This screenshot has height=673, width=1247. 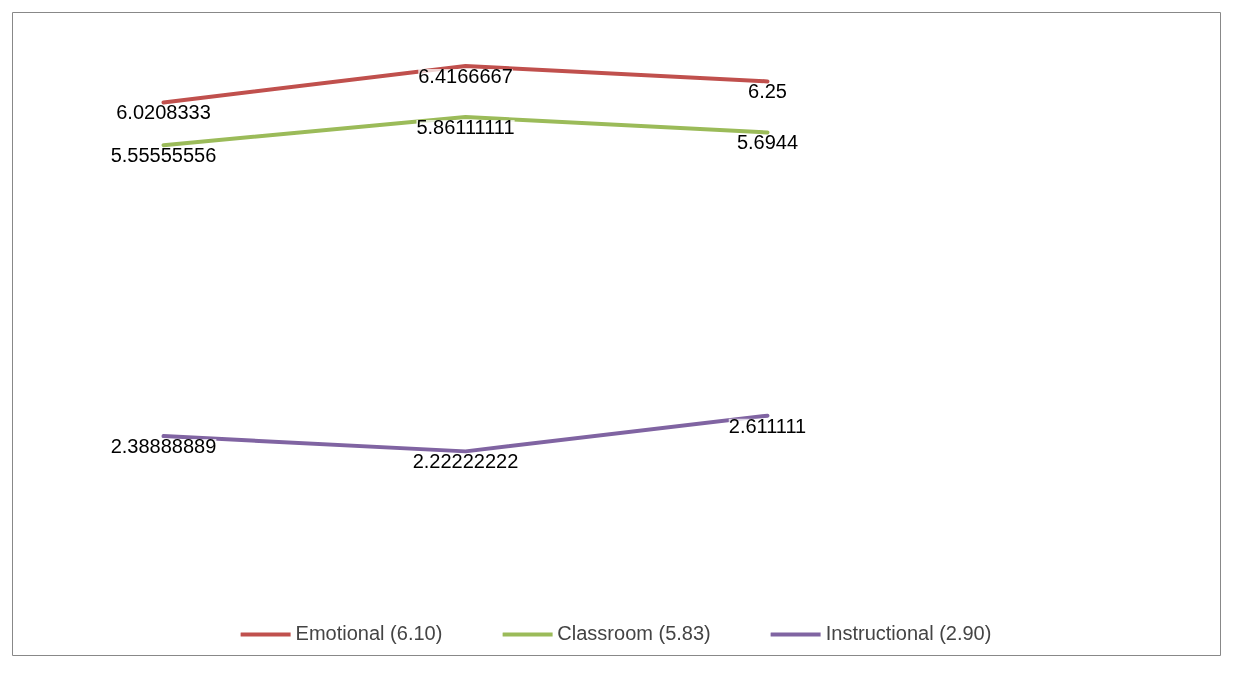 What do you see at coordinates (634, 633) in the screenshot?
I see `legend-label: Classroom (5.83)` at bounding box center [634, 633].